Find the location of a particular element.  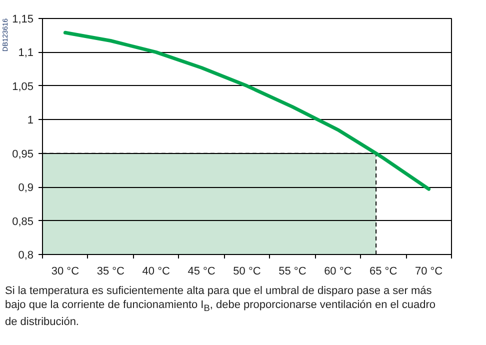

y-tick-label: 0,85 is located at coordinates (23, 222).